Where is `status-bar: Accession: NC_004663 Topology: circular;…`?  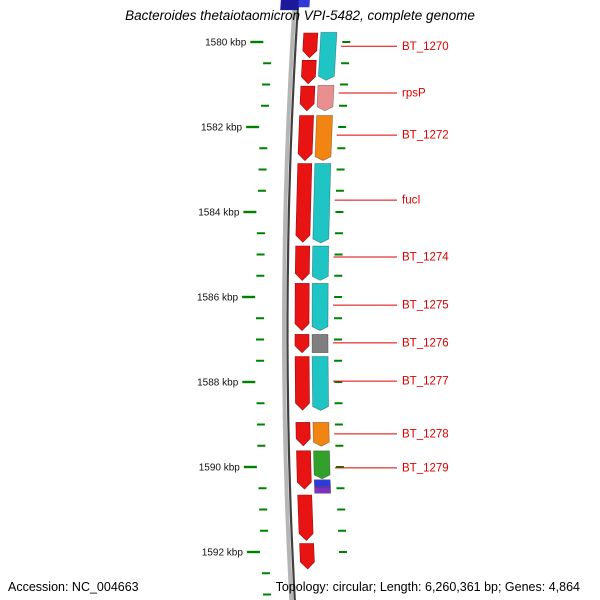 status-bar: Accession: NC_004663 Topology: circular;… is located at coordinates (300, 587).